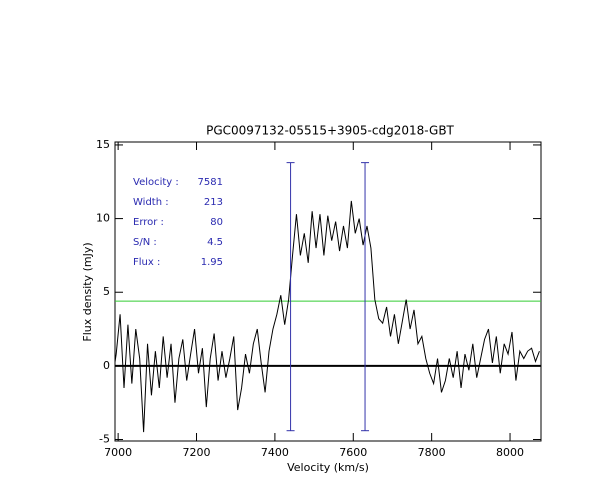  I want to click on annotation-value: 7581, so click(210, 182).